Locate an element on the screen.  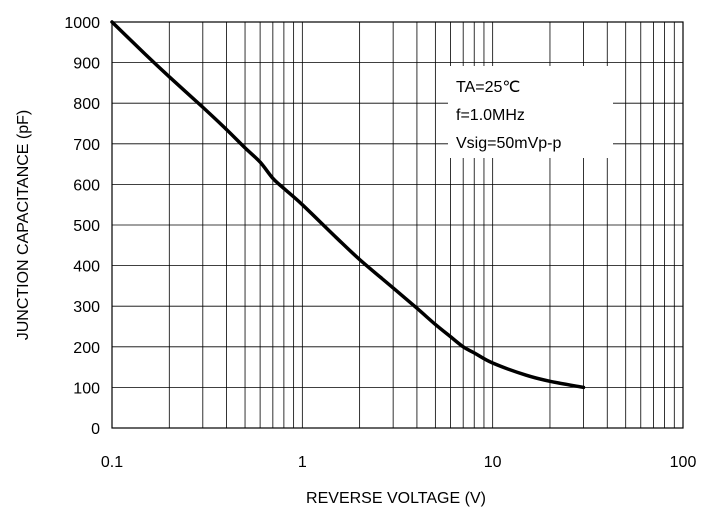
annotation-signal: Vsig=50mVp-p is located at coordinates (508, 143).